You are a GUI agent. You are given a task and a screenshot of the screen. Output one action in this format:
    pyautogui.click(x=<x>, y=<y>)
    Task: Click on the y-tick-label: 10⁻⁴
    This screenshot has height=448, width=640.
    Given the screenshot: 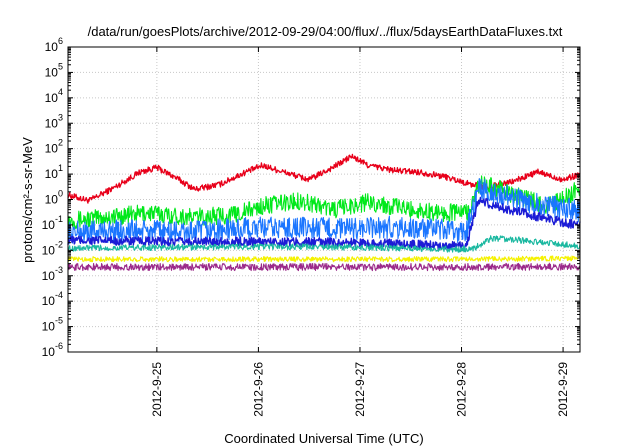 What is the action you would take?
    pyautogui.click(x=52, y=299)
    